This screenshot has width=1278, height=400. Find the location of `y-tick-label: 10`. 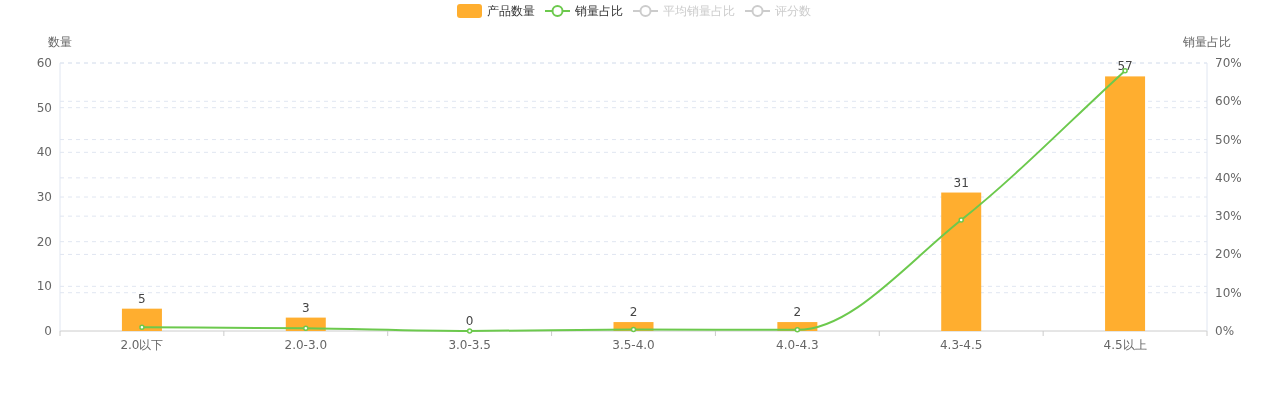

y-tick-label: 10 is located at coordinates (44, 286).